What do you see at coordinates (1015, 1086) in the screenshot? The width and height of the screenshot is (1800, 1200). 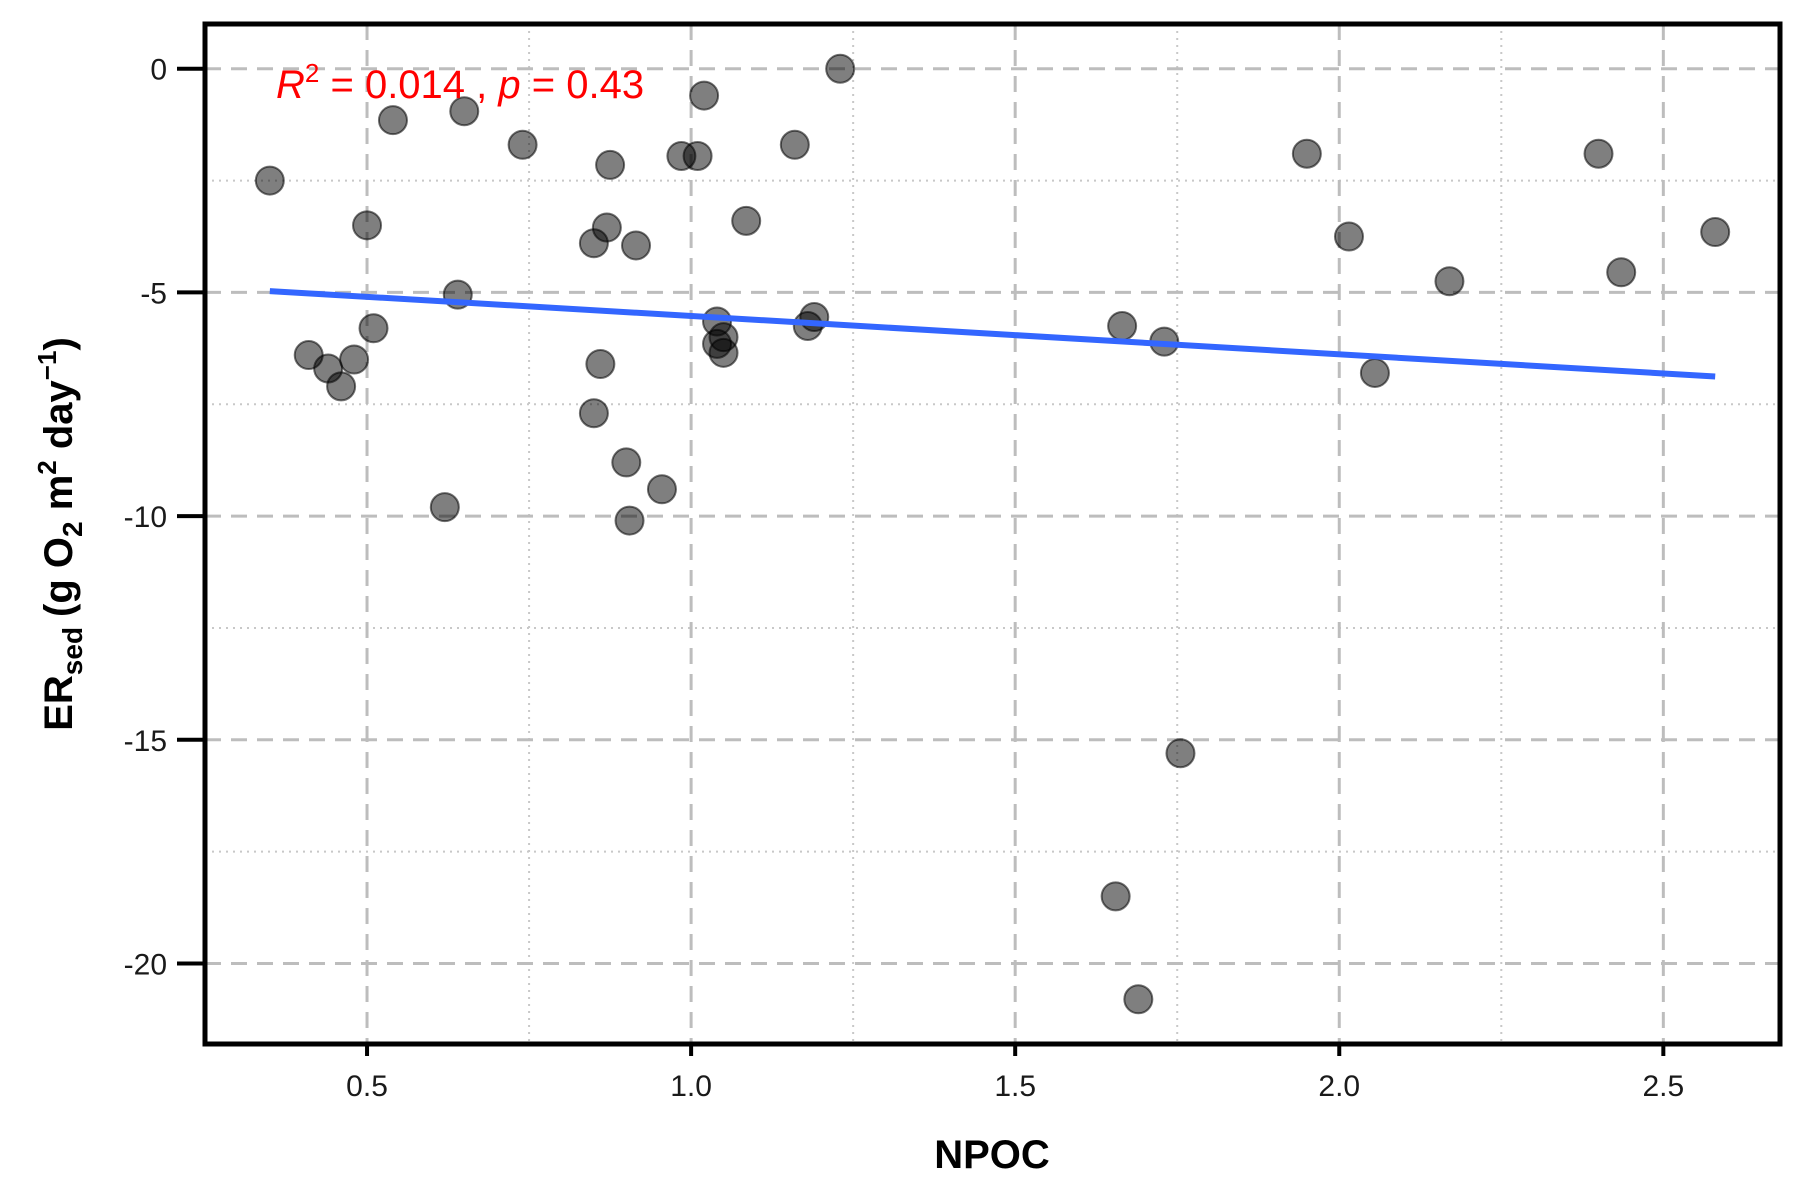 I see `x-tick-label: 1.5` at bounding box center [1015, 1086].